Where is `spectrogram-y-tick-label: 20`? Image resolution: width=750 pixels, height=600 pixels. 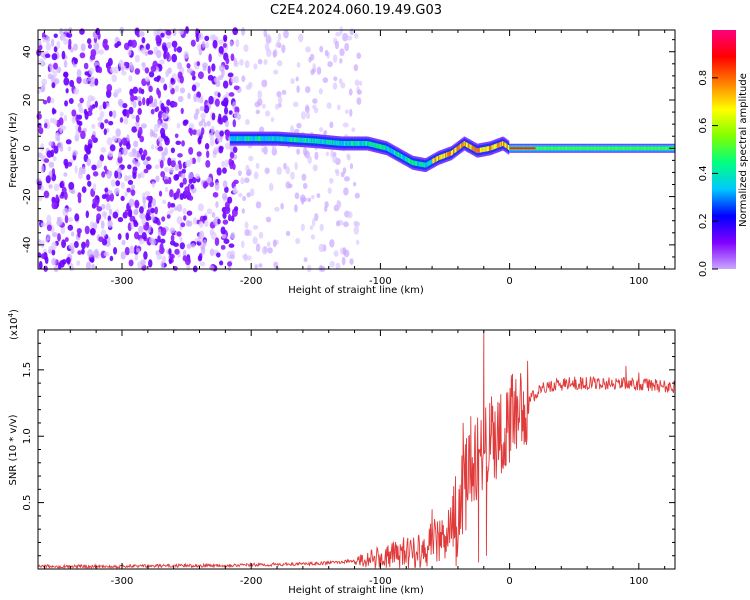 spectrogram-y-tick-label: 20 is located at coordinates (27, 100).